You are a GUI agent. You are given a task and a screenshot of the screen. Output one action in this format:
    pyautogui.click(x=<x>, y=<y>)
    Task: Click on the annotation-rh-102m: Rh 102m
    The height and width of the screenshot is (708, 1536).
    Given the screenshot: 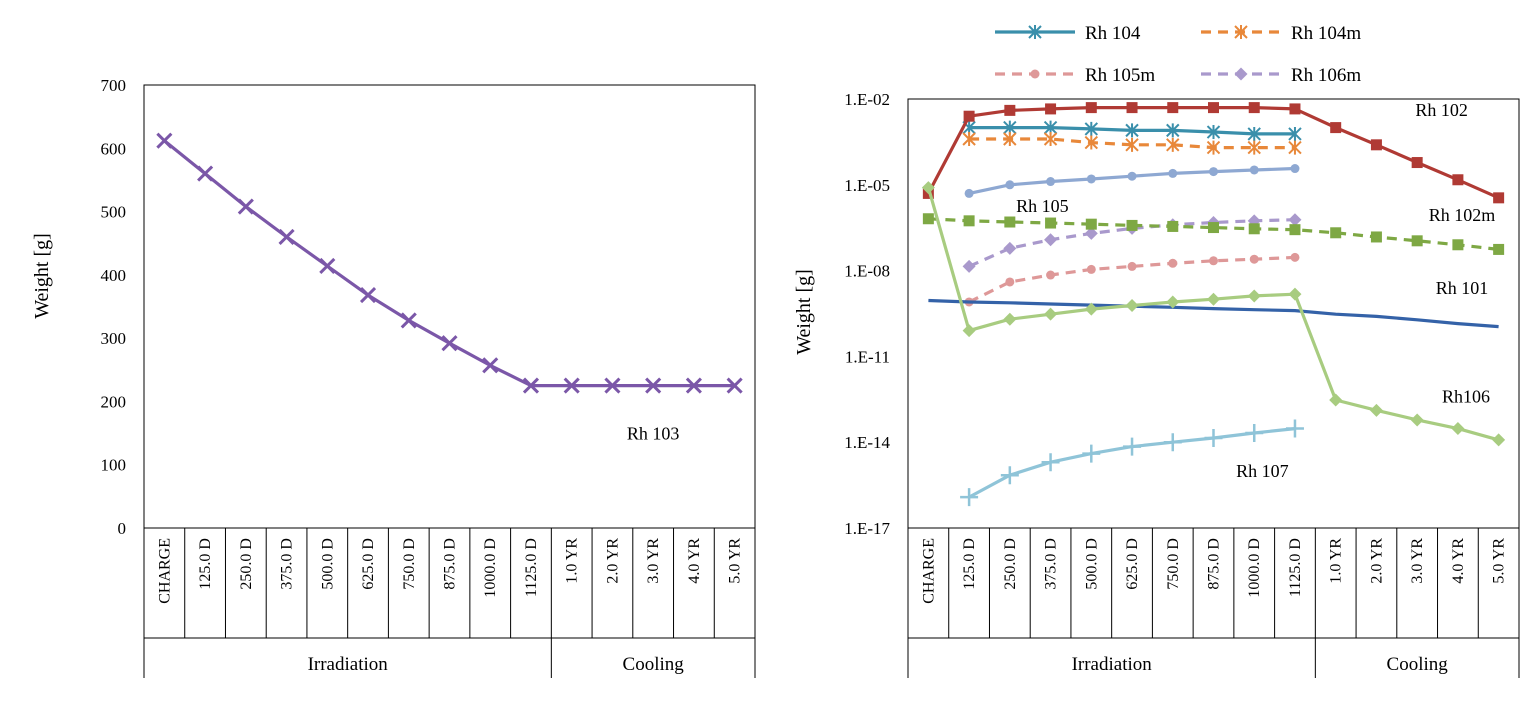 What is the action you would take?
    pyautogui.click(x=1462, y=215)
    